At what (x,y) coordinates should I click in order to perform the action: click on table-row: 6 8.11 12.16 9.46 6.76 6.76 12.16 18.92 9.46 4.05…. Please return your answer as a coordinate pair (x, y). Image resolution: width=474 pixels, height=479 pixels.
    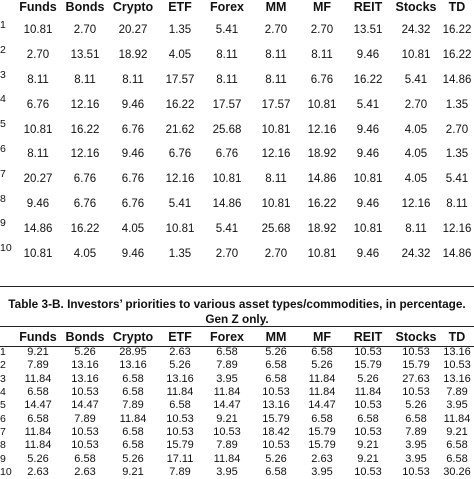
    Looking at the image, I should click on (237, 154).